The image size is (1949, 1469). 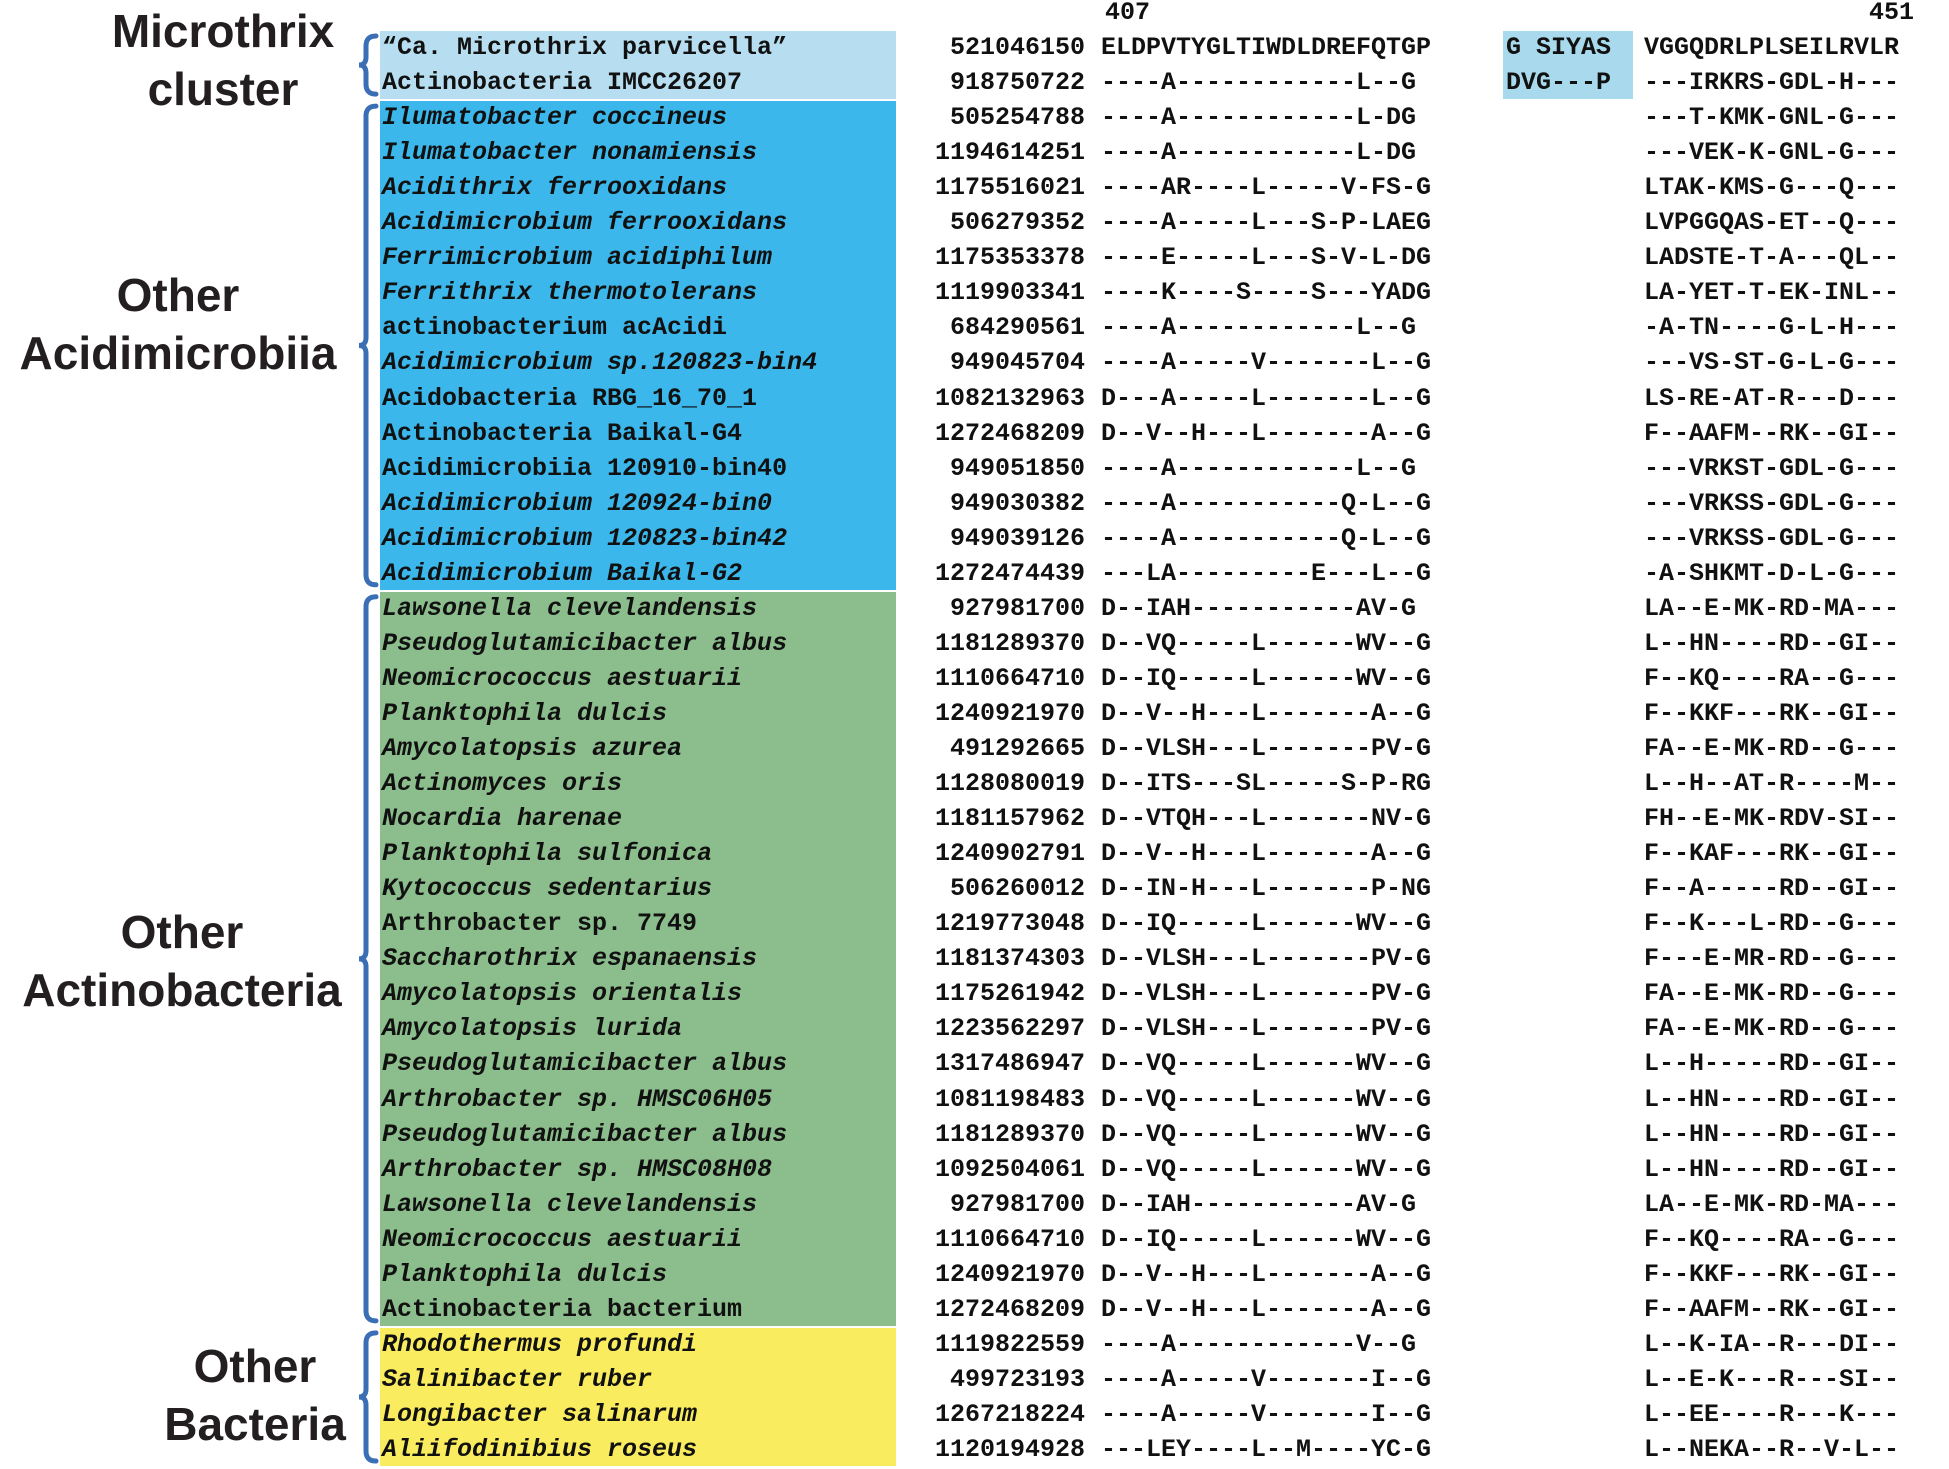 I want to click on alignment-segment-a: D--IN-H---L-------P-NG, so click(x=1266, y=889).